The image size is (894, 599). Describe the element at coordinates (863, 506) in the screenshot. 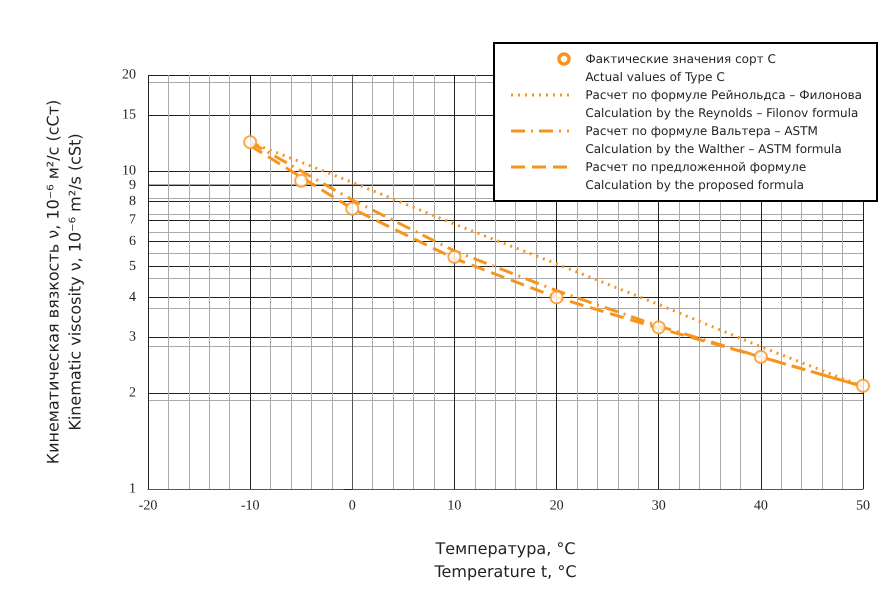

I see `x-tick-label: 50` at that location.